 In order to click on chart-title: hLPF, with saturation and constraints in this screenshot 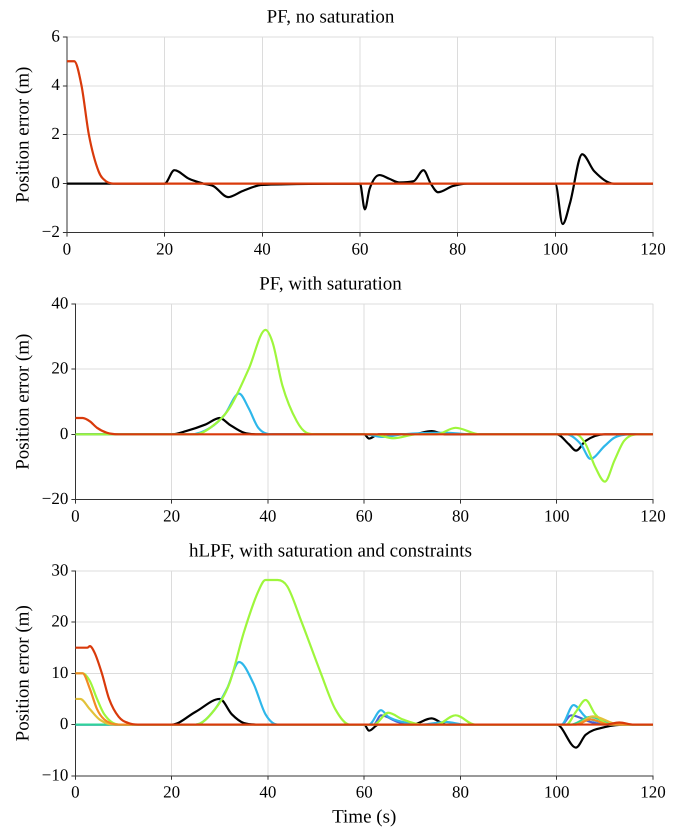, I will do `click(330, 551)`.